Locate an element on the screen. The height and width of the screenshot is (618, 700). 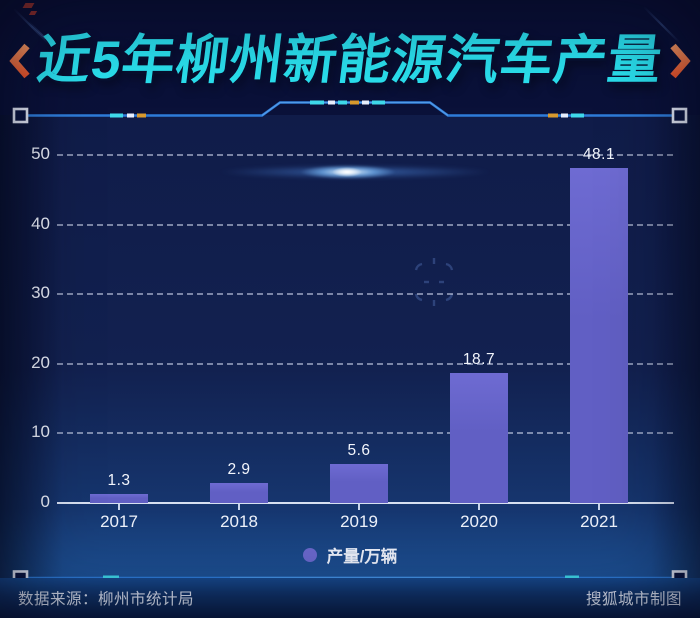
legend-marker-icon is located at coordinates (309, 555).